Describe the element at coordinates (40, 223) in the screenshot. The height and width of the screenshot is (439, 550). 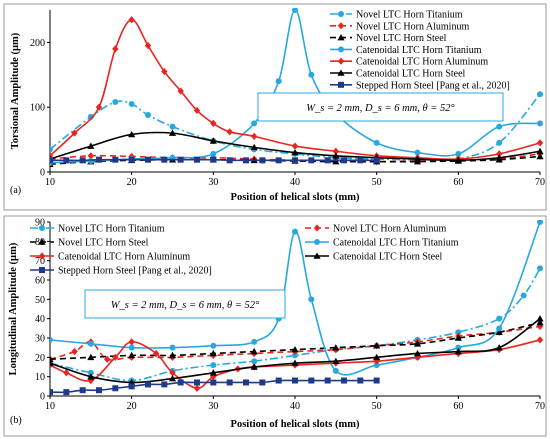
I see `y-tick-label: 90` at that location.